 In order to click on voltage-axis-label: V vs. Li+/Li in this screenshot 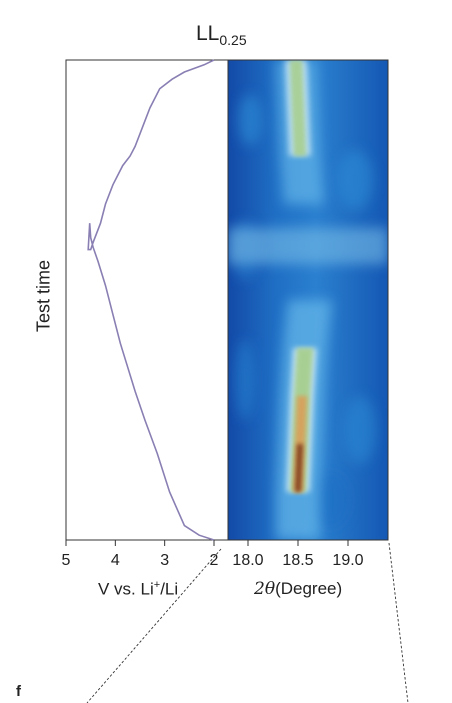, I will do `click(138, 589)`.